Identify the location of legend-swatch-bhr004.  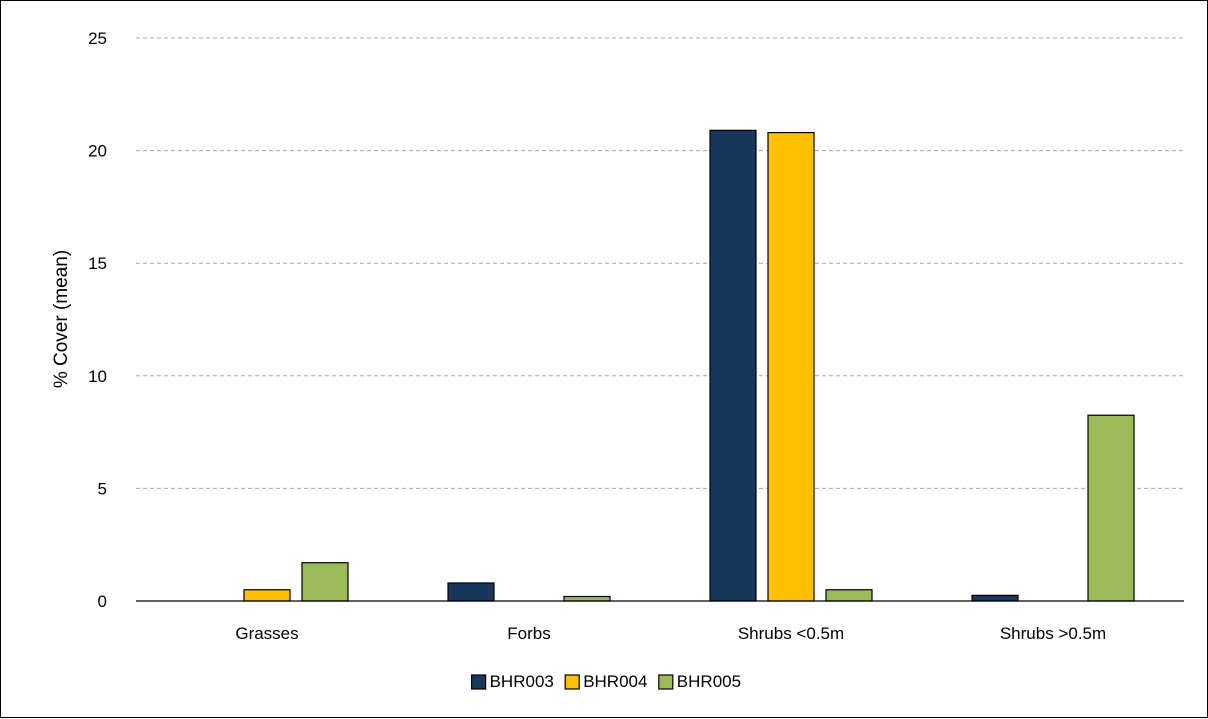
(572, 682).